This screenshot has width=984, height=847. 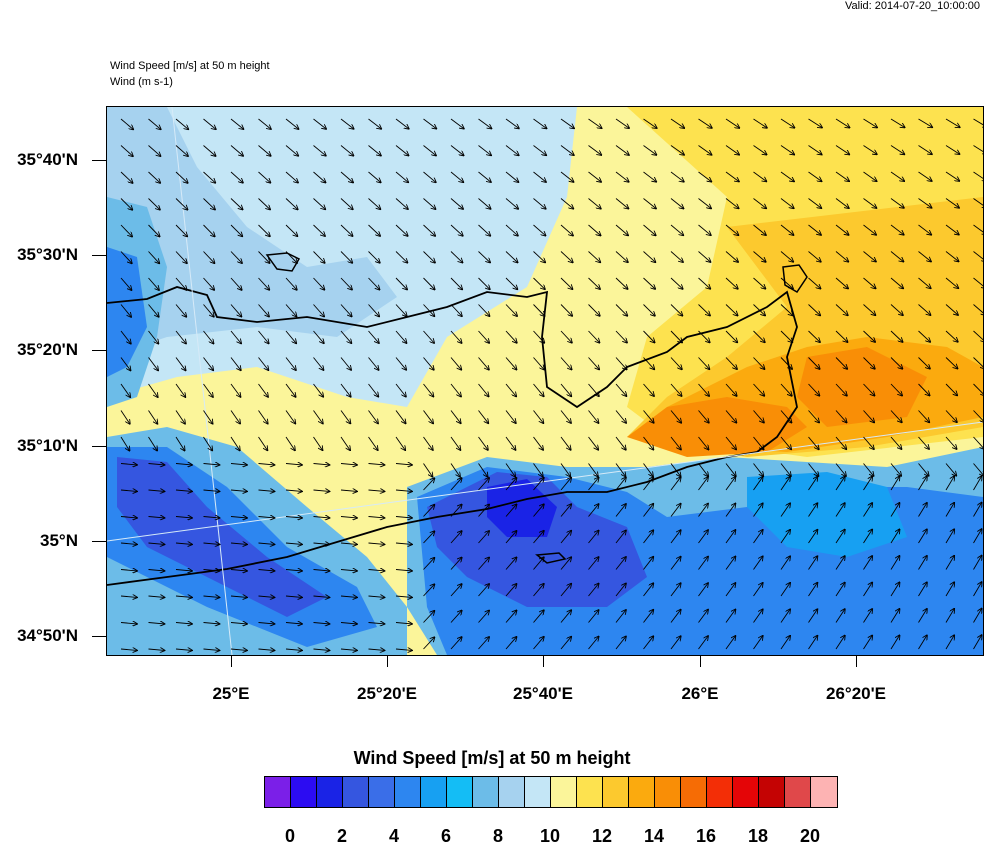 I want to click on coastline-islet-east, so click(x=795, y=279).